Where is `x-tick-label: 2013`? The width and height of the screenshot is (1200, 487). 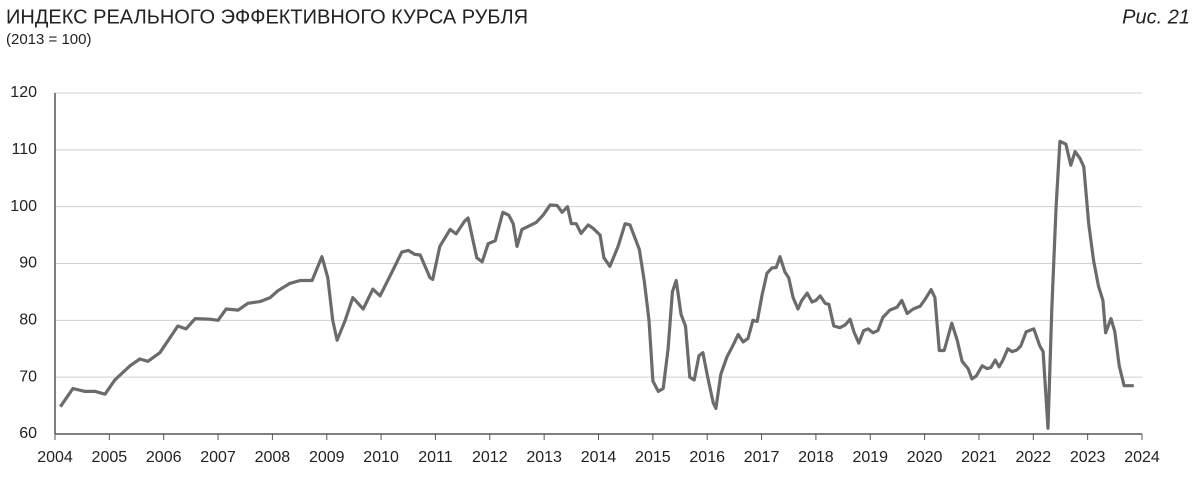 x-tick-label: 2013 is located at coordinates (544, 457).